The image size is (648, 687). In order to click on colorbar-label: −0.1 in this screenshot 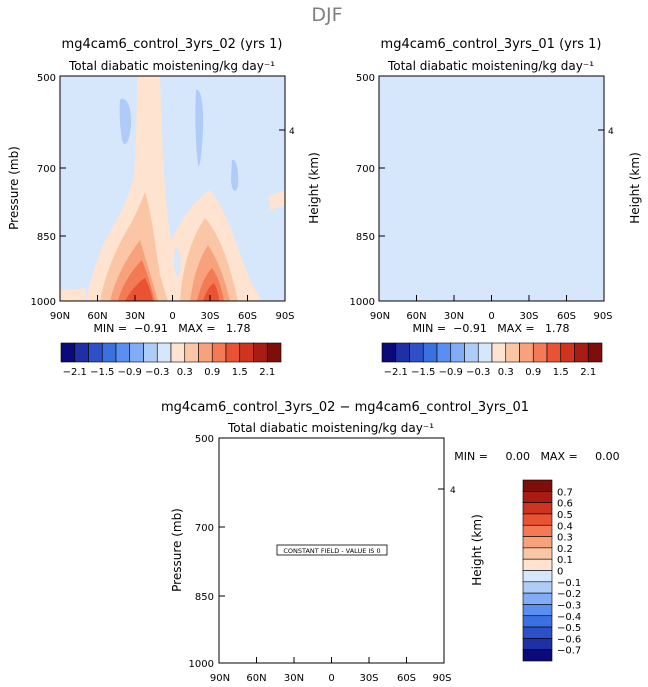, I will do `click(569, 583)`.